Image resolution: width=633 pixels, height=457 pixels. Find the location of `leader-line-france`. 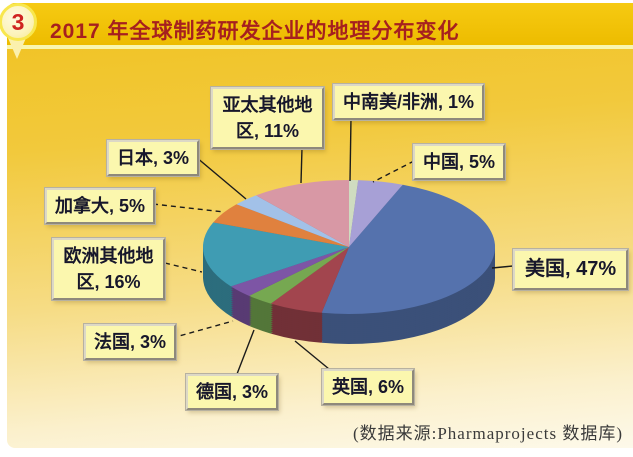

leader-line-france is located at coordinates (202, 329).